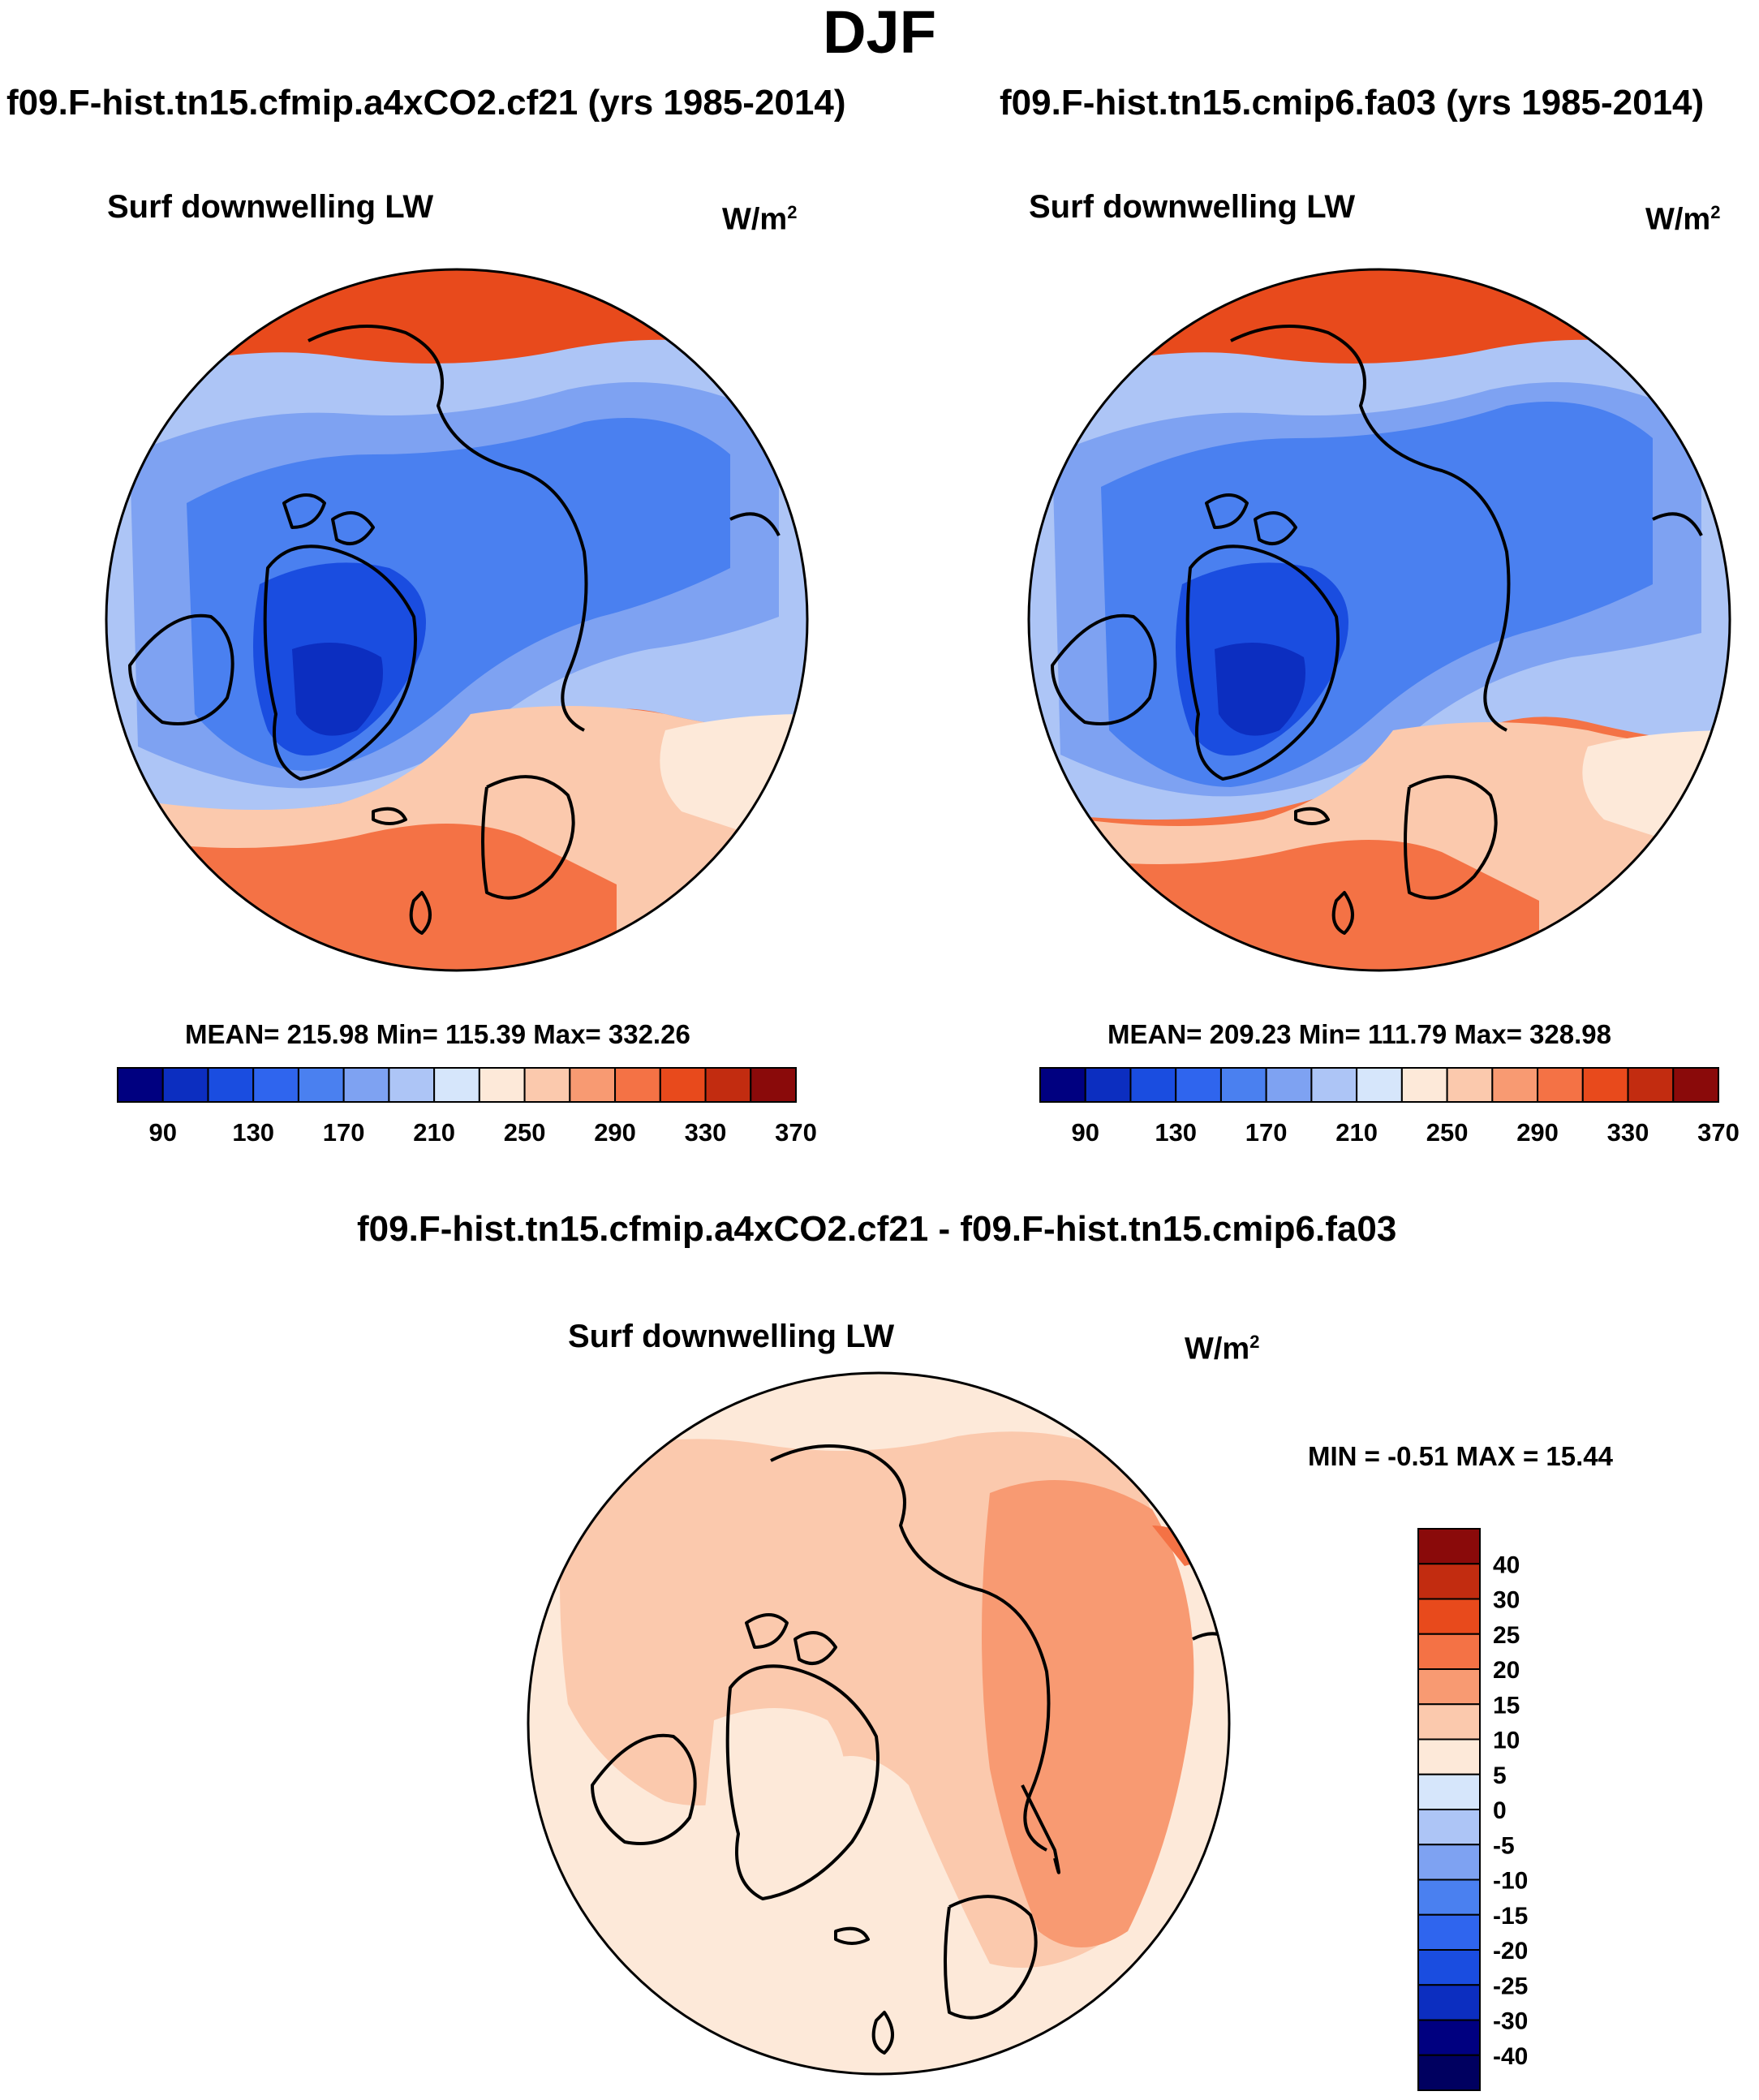 The image size is (1759, 2100). Describe the element at coordinates (1088, 1713) in the screenshot. I see `map-field-diff-warmer` at that location.